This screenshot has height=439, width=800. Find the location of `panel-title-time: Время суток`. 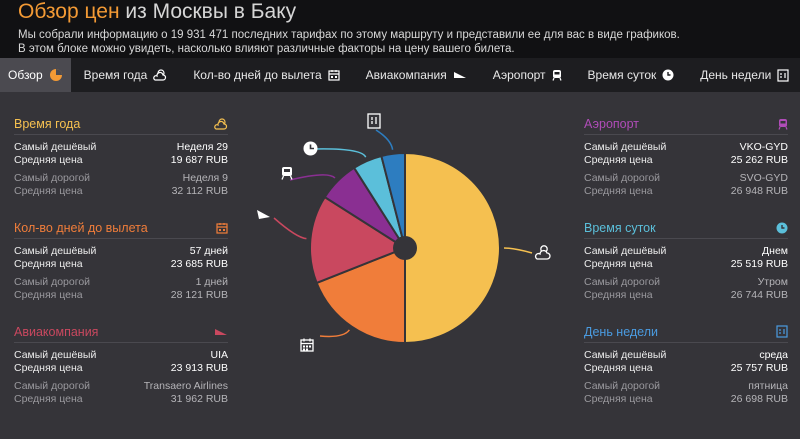

panel-title-time: Время суток is located at coordinates (686, 229).